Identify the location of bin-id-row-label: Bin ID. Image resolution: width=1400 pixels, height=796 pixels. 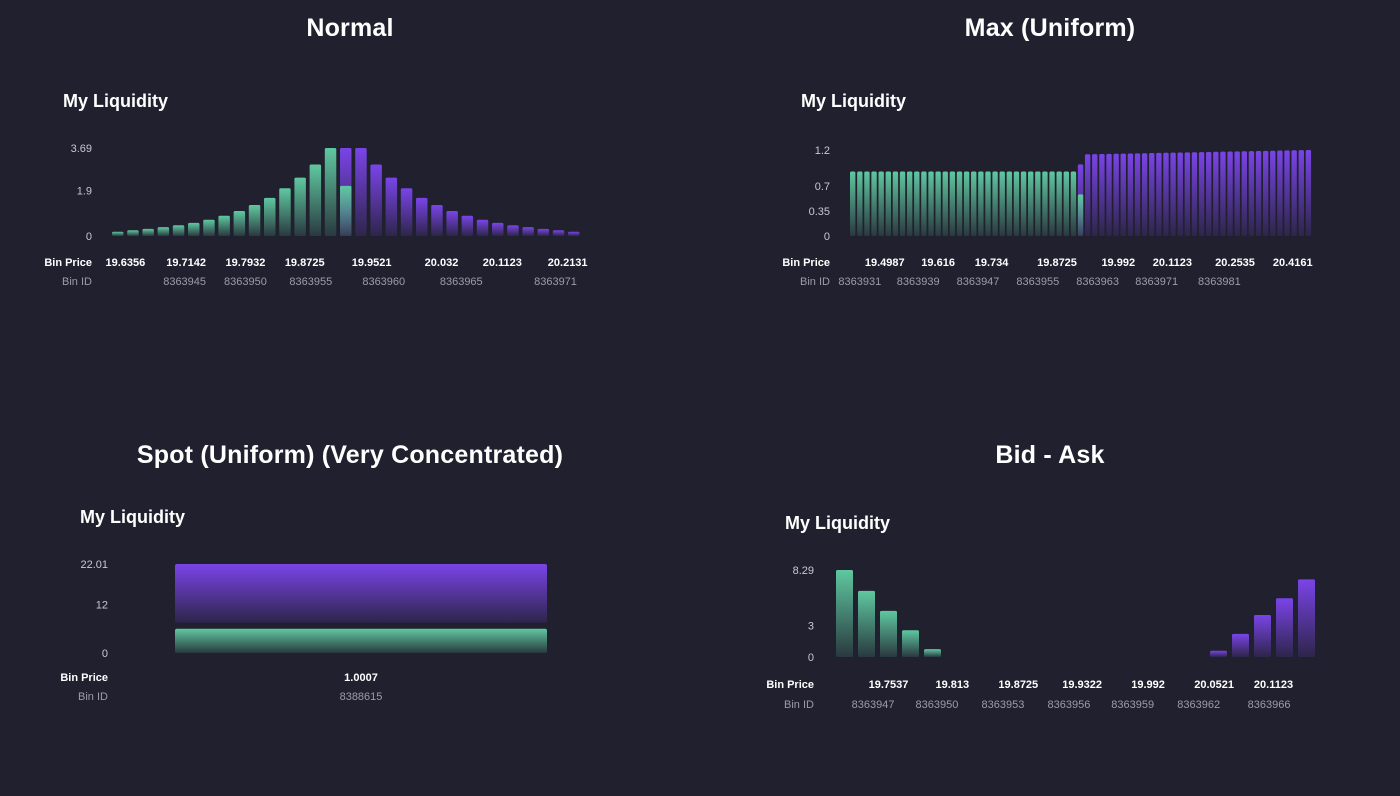
(815, 282).